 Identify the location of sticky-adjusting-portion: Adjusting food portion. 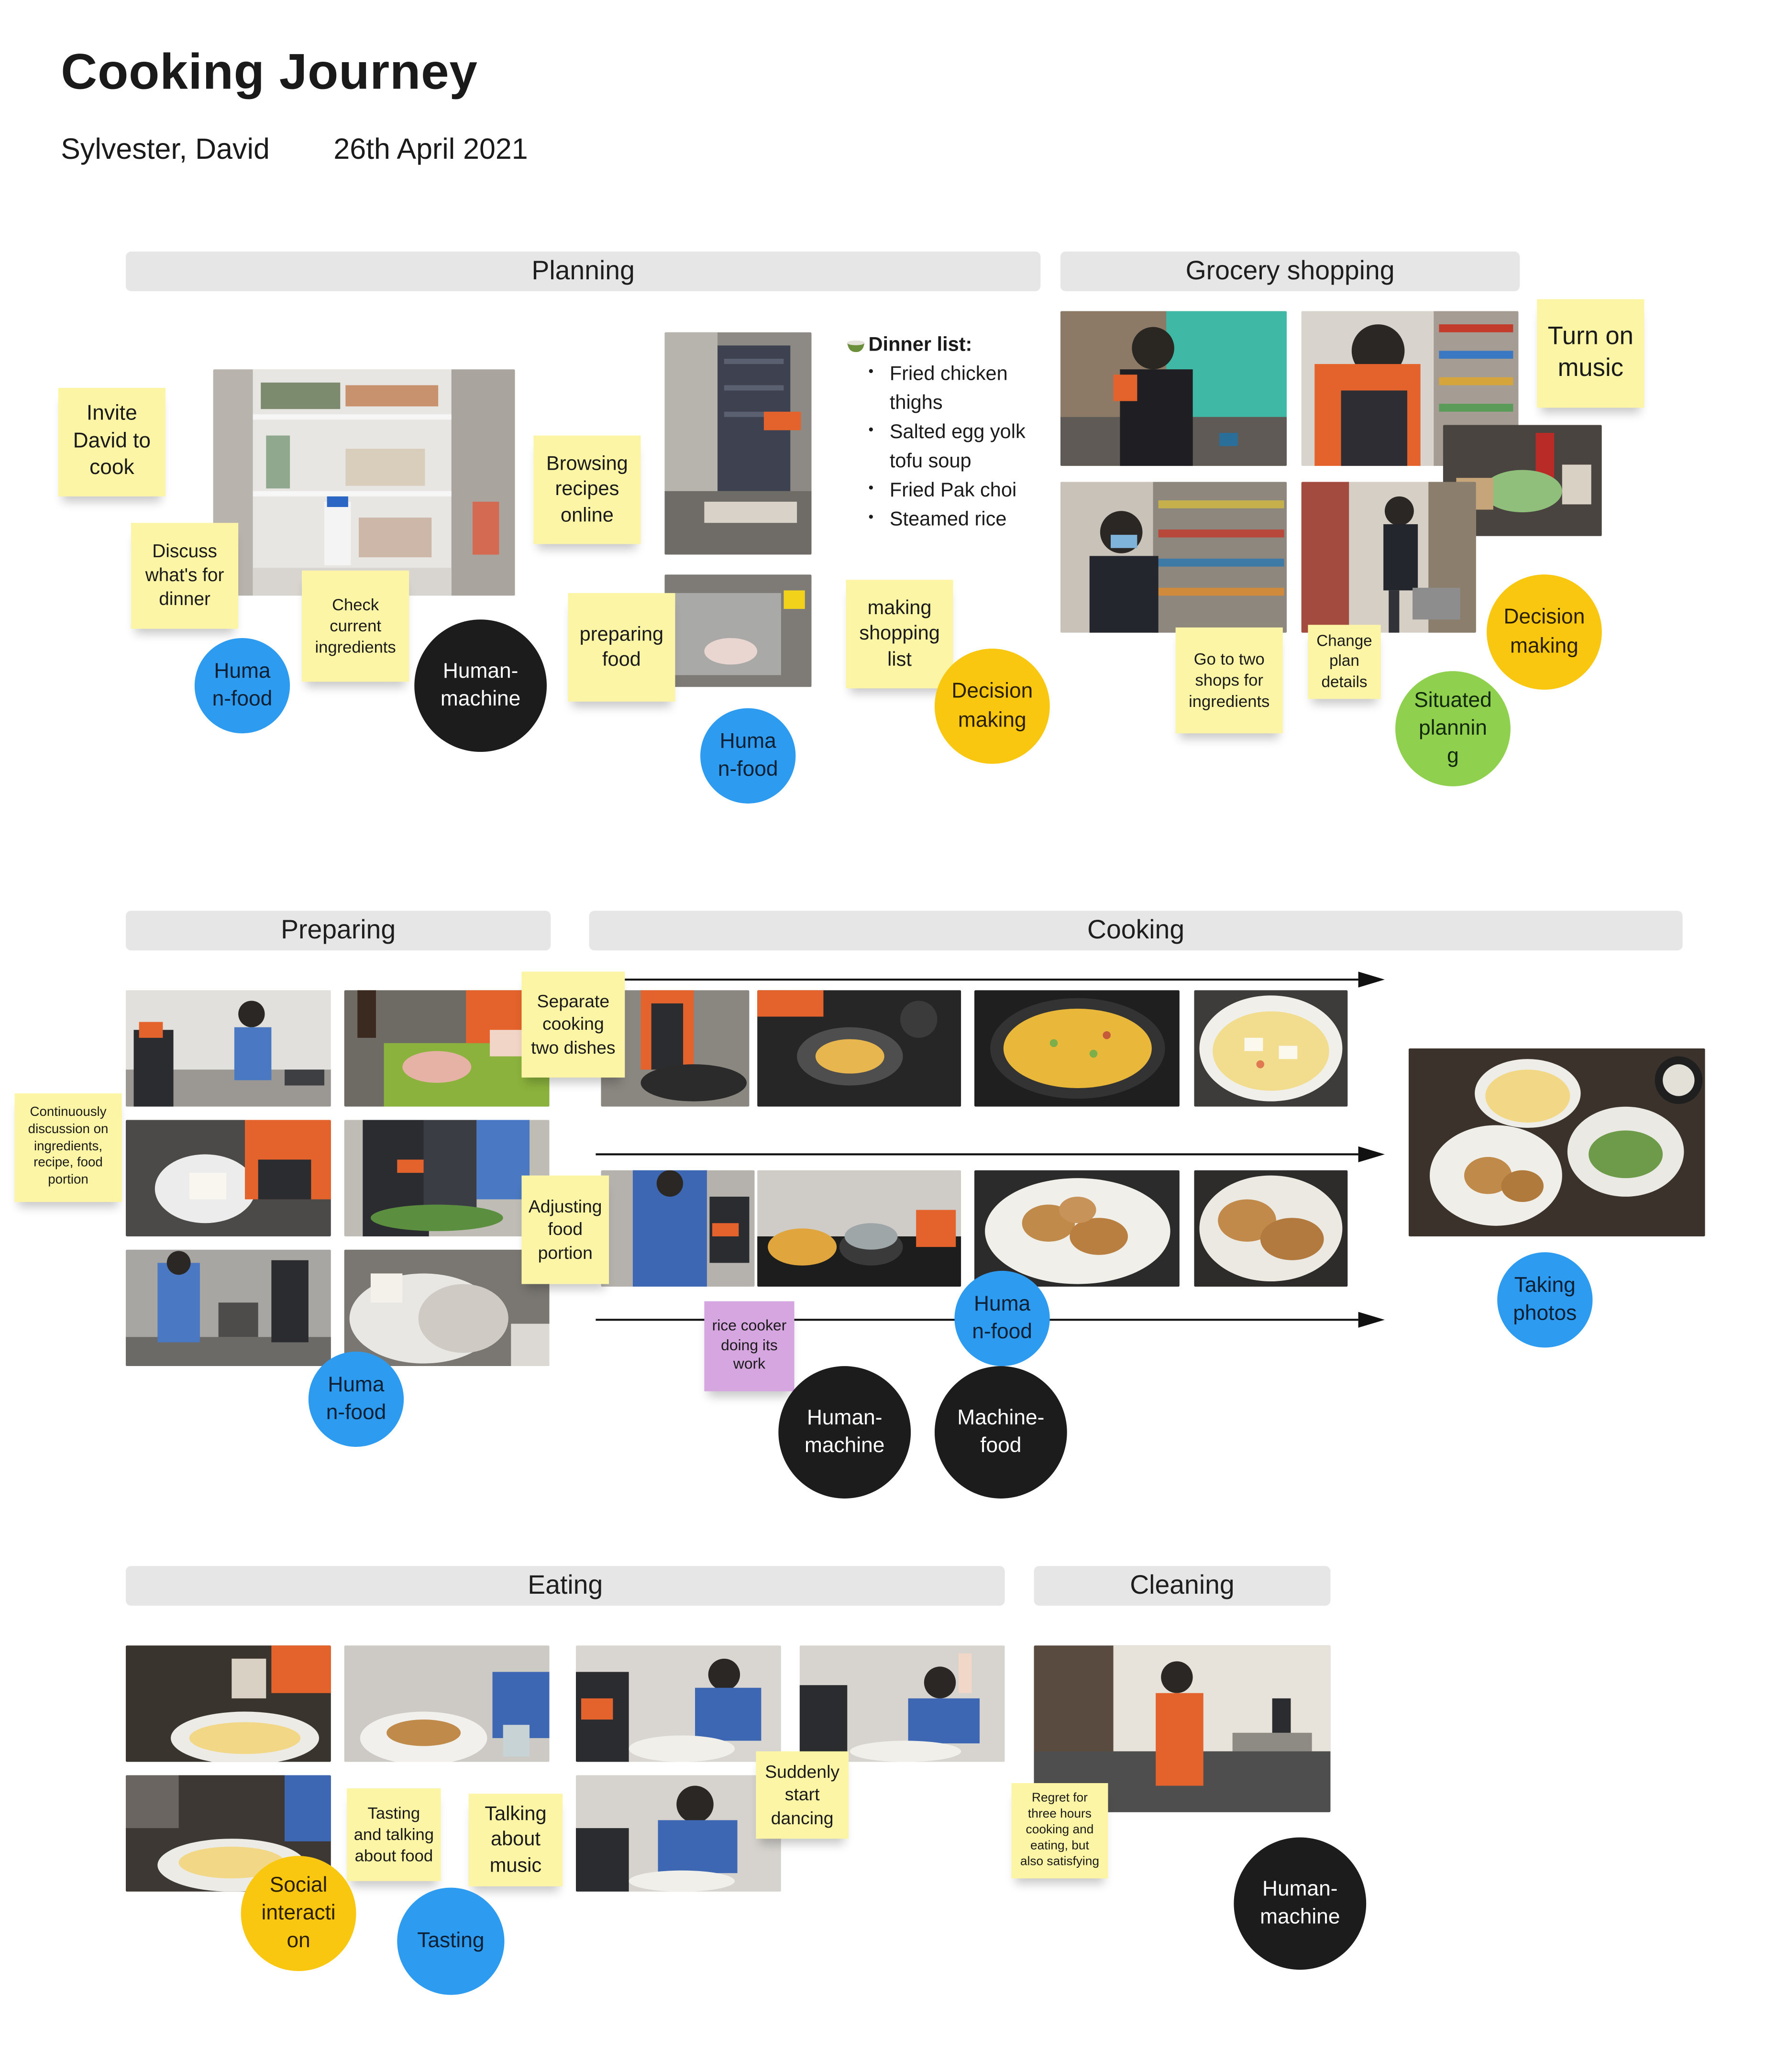
(565, 1229).